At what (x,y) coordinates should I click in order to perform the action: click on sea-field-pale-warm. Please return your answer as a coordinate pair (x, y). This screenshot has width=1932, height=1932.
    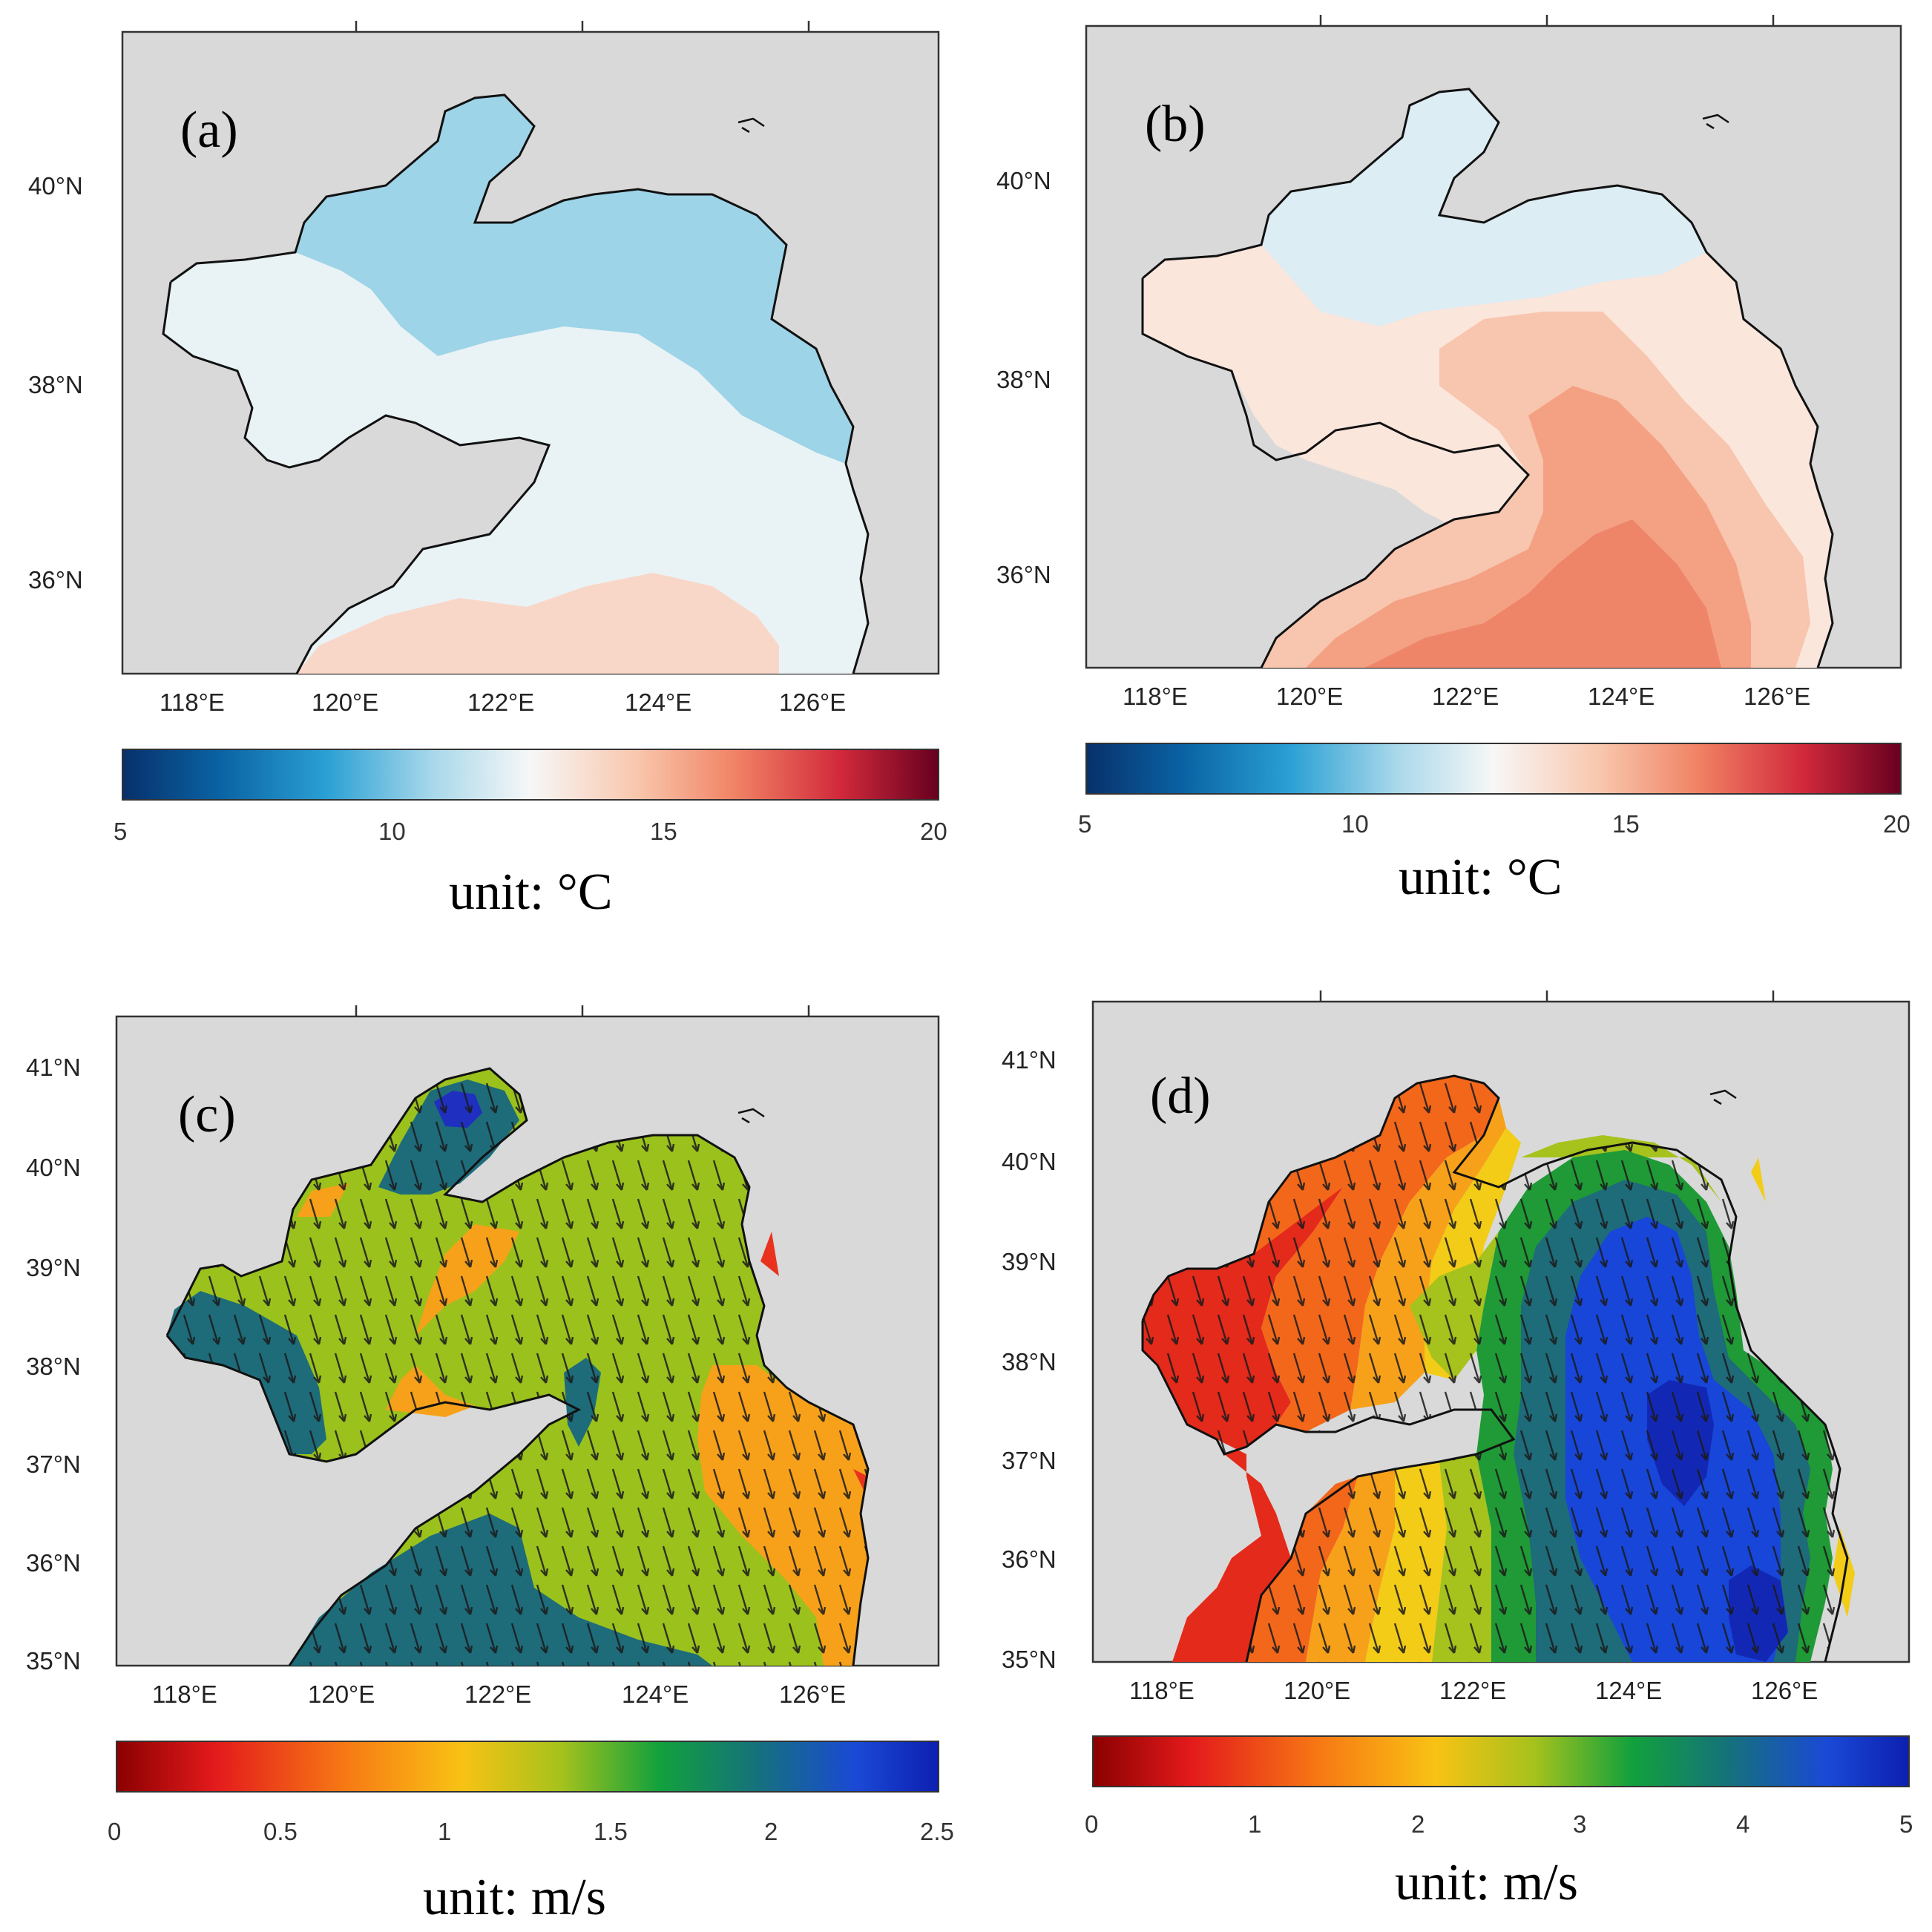
    Looking at the image, I should click on (1488, 456).